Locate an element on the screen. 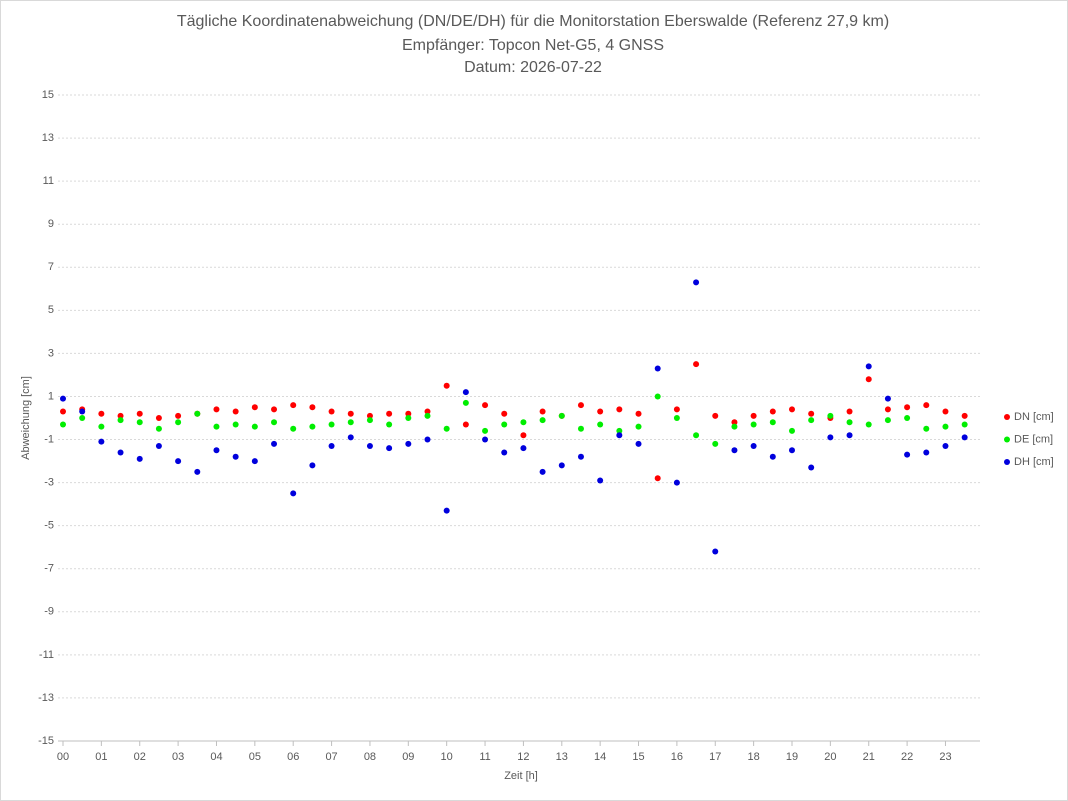  y-tick-label: 3 is located at coordinates (51, 353).